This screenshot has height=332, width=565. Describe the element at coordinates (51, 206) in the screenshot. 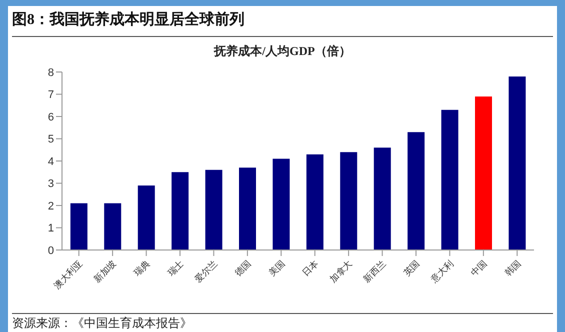

I see `y-tick-label: 2` at that location.